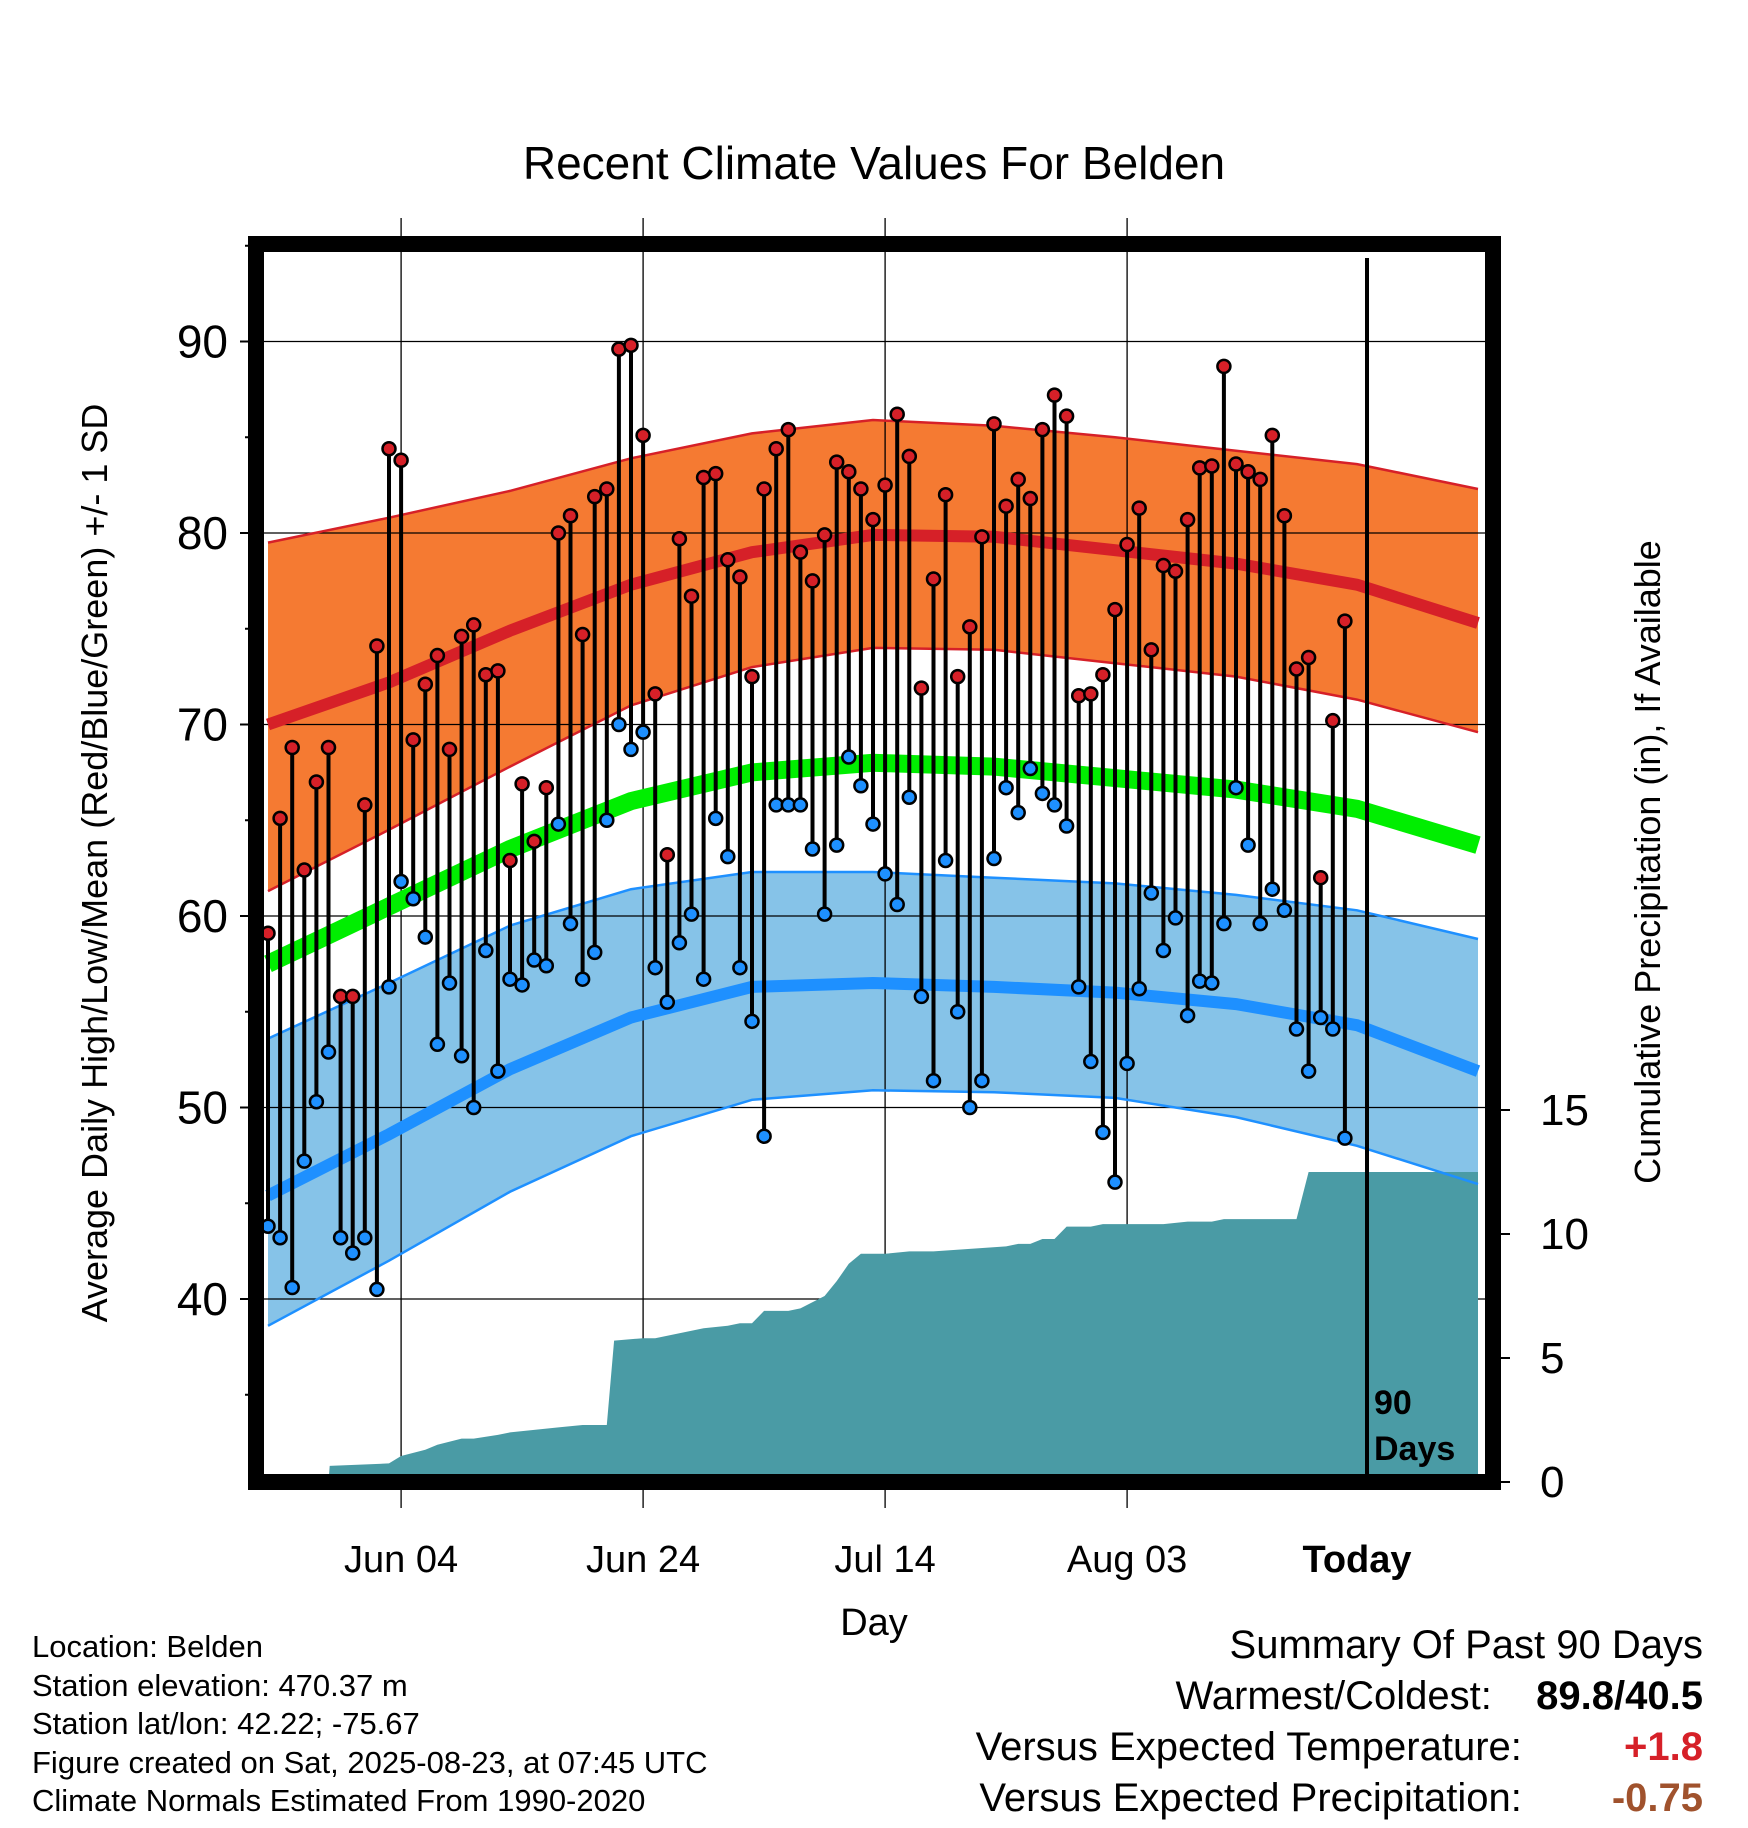 Image resolution: width=1748 pixels, height=1828 pixels. What do you see at coordinates (202, 533) in the screenshot?
I see `y-tick-label: 80` at bounding box center [202, 533].